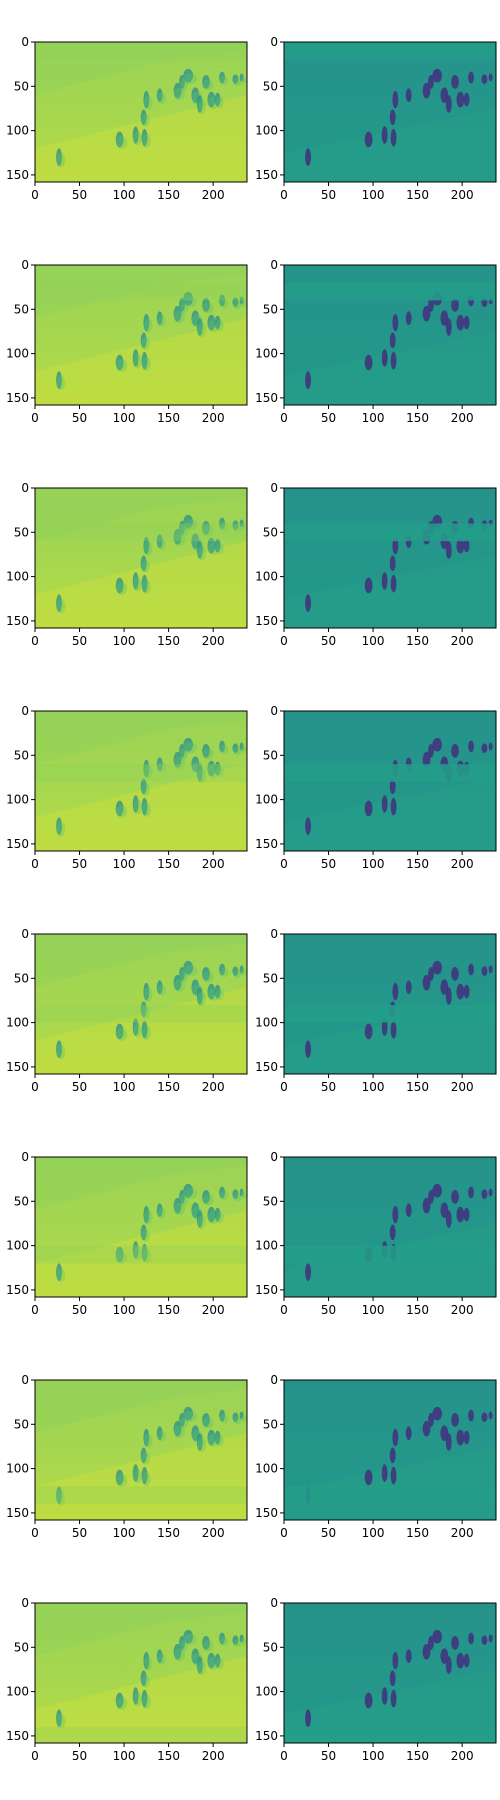 This screenshot has width=500, height=1800. What do you see at coordinates (127, 1233) in the screenshot?
I see `panel-r6-left: 0 50 100 150 200 0 50 100 150` at bounding box center [127, 1233].